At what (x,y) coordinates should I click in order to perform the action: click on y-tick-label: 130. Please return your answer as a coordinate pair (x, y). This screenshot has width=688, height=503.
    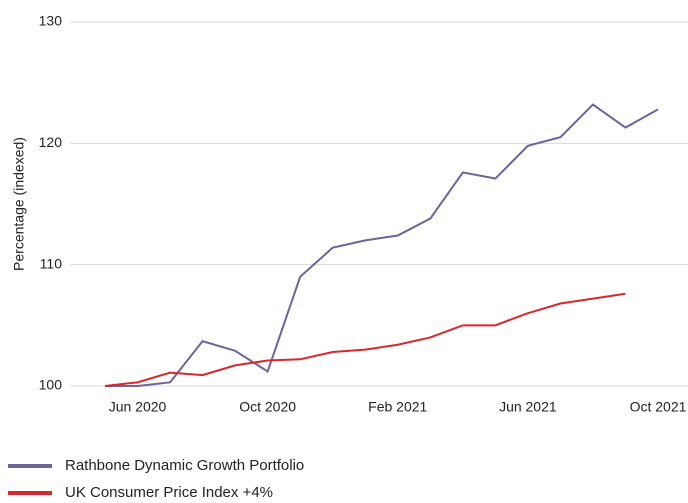
    Looking at the image, I should click on (51, 21).